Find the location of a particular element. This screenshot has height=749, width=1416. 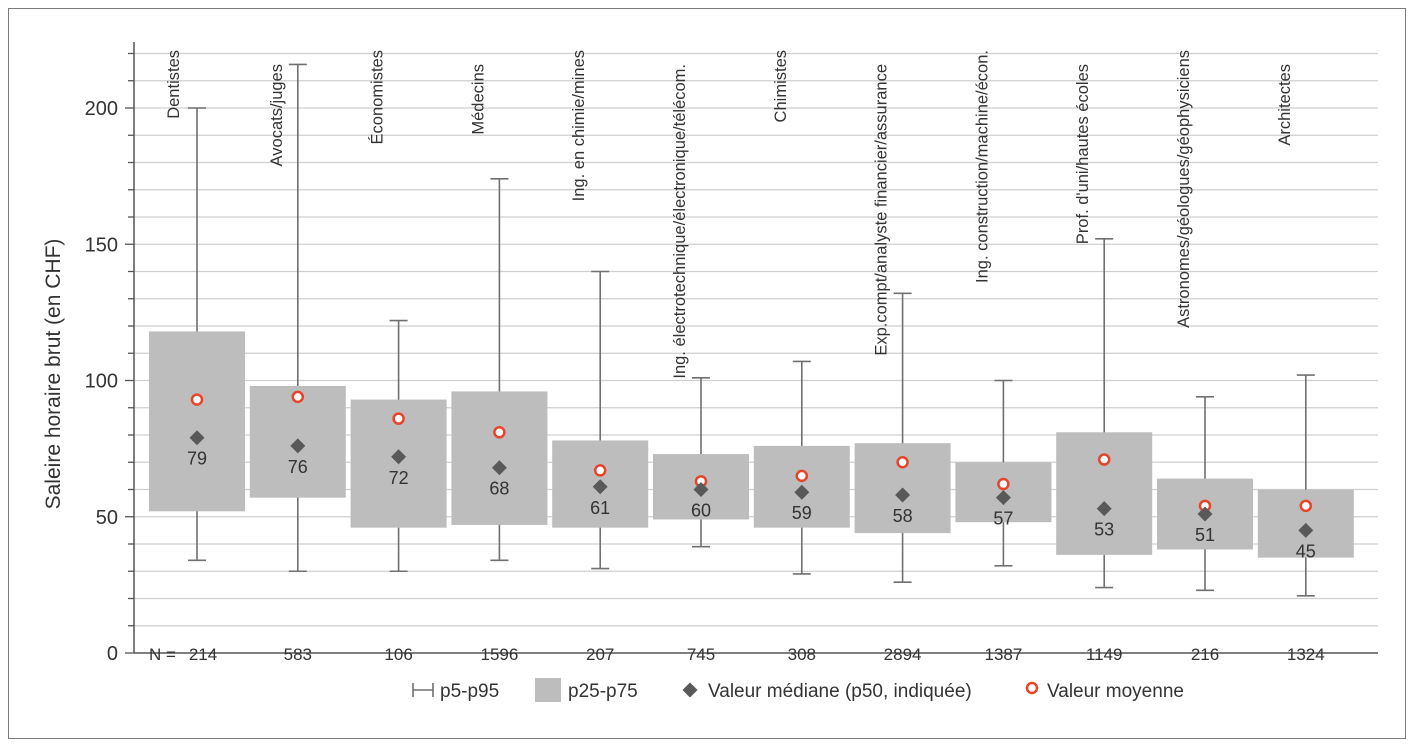

median-value-label: 61 is located at coordinates (600, 508).